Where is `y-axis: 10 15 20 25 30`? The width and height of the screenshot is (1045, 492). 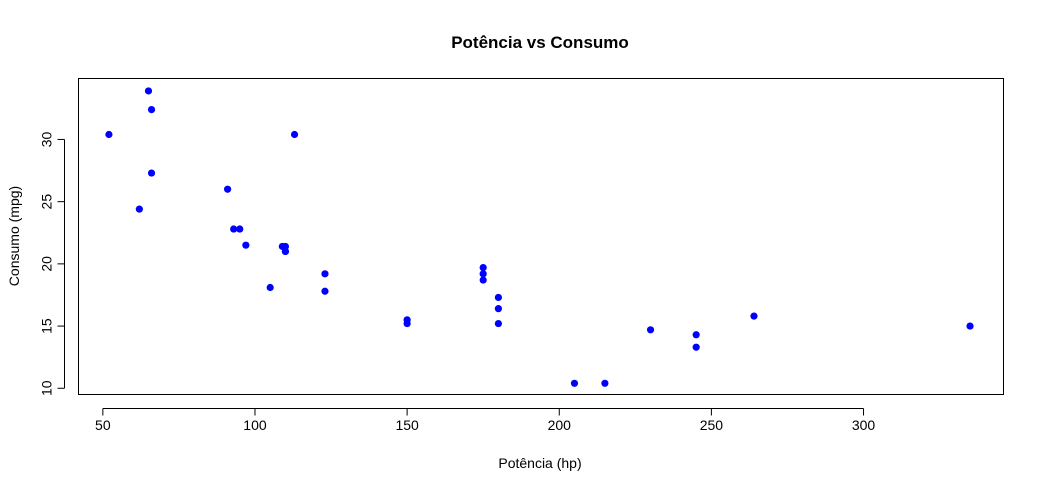 y-axis: 10 15 20 25 30 is located at coordinates (52, 263).